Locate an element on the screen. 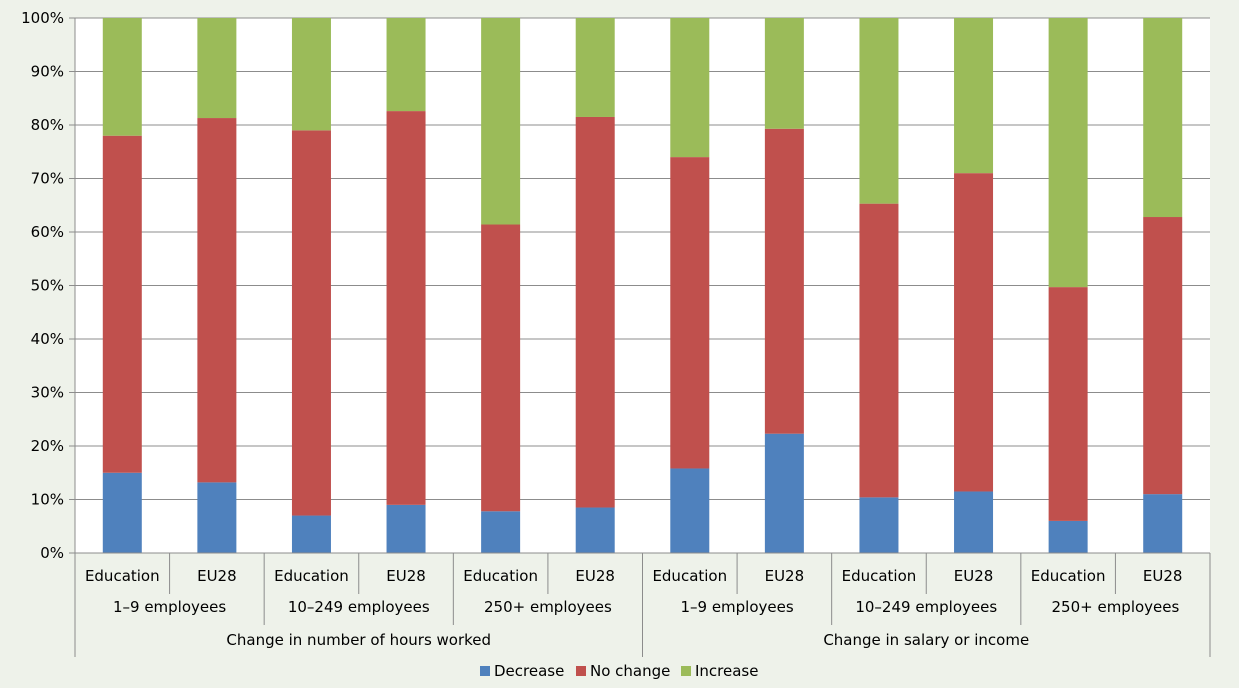 The width and height of the screenshot is (1239, 688). y-tick-label: 40% is located at coordinates (47, 339).